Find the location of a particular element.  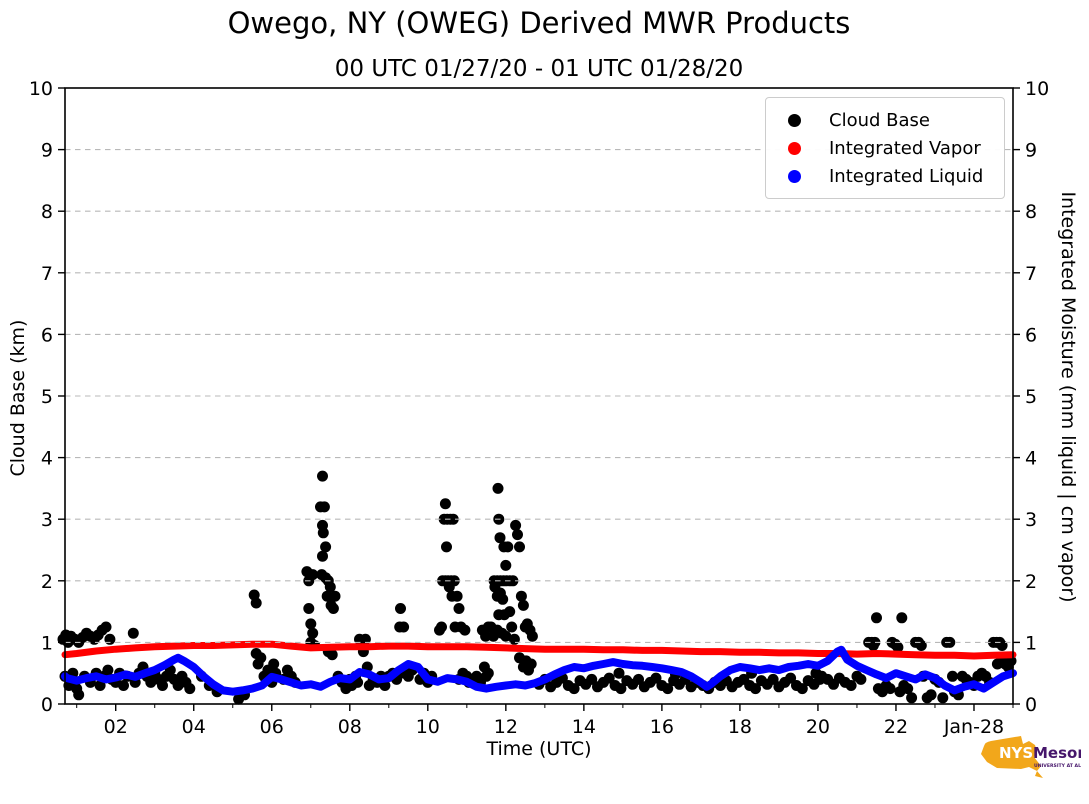

legend-item-integrated-vapor: Integrated Vapor is located at coordinates (885, 148).